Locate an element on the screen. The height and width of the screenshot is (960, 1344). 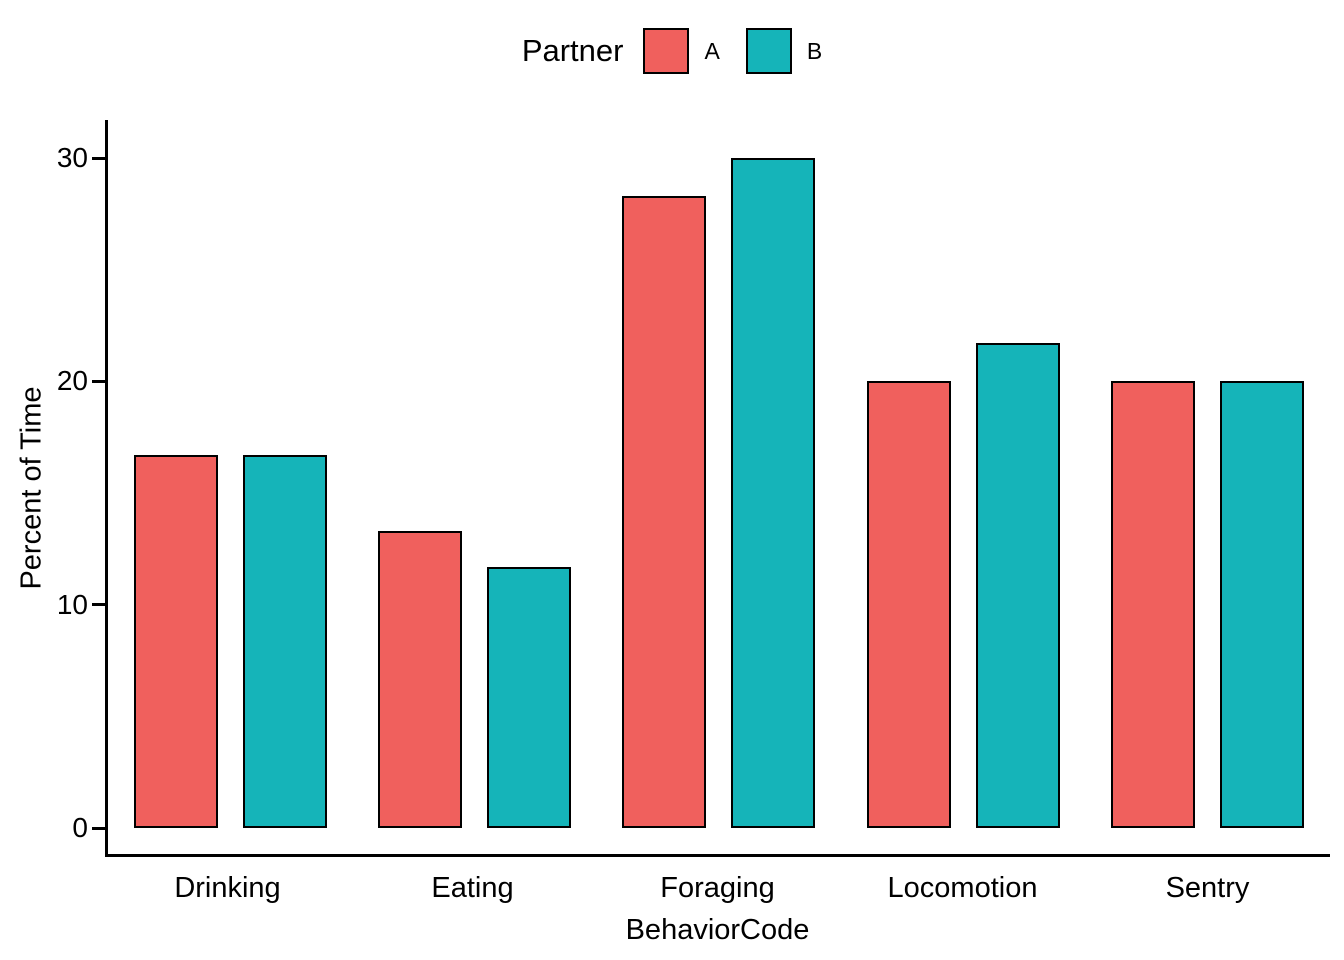
x-axis-title: BehaviorCode is located at coordinates (717, 930).